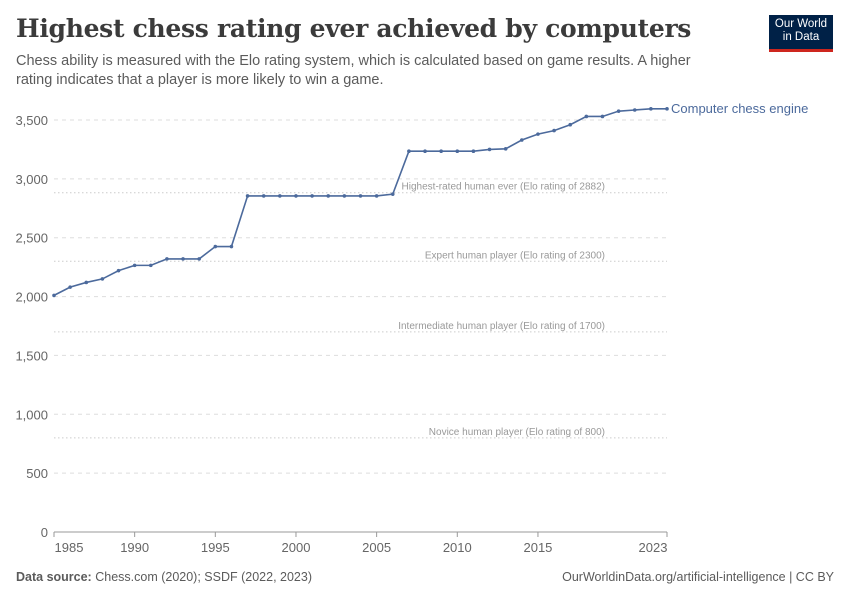  Describe the element at coordinates (203, 577) in the screenshot. I see `source-text: Chess.com (2020); SSDF (2022, 2023)` at that location.